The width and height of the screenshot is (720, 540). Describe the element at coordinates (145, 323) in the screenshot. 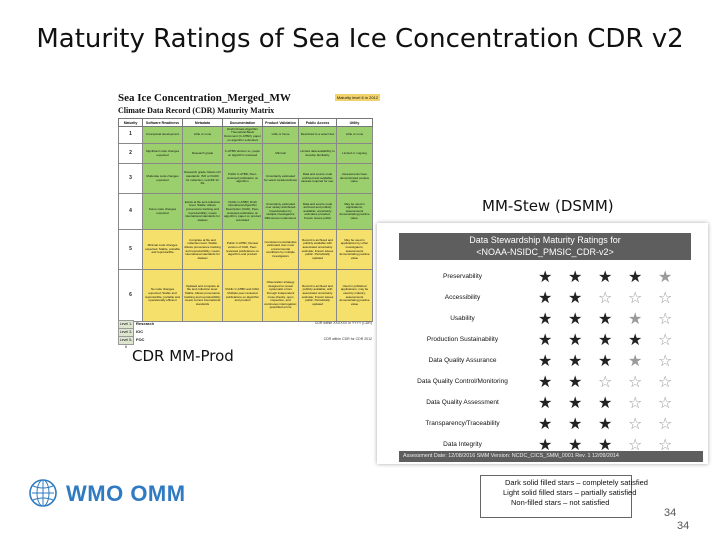

I see `legend-label: Research` at that location.